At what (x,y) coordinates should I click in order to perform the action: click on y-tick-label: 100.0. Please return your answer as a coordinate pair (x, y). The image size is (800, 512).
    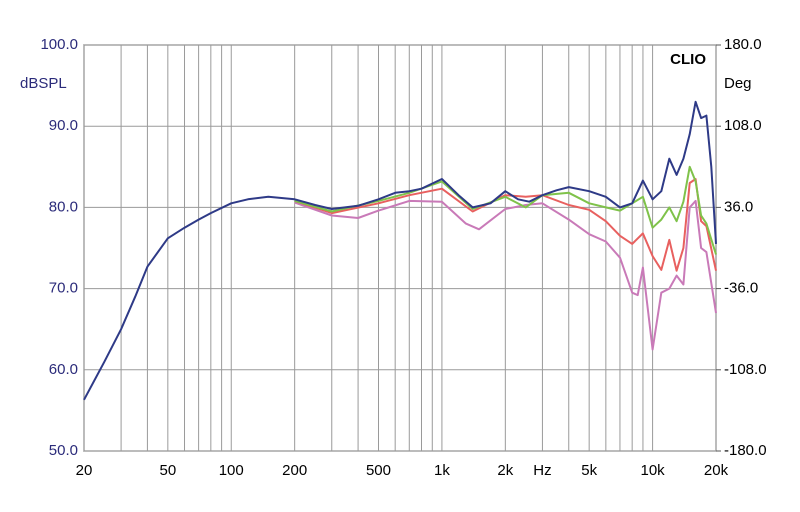
    Looking at the image, I should click on (59, 44).